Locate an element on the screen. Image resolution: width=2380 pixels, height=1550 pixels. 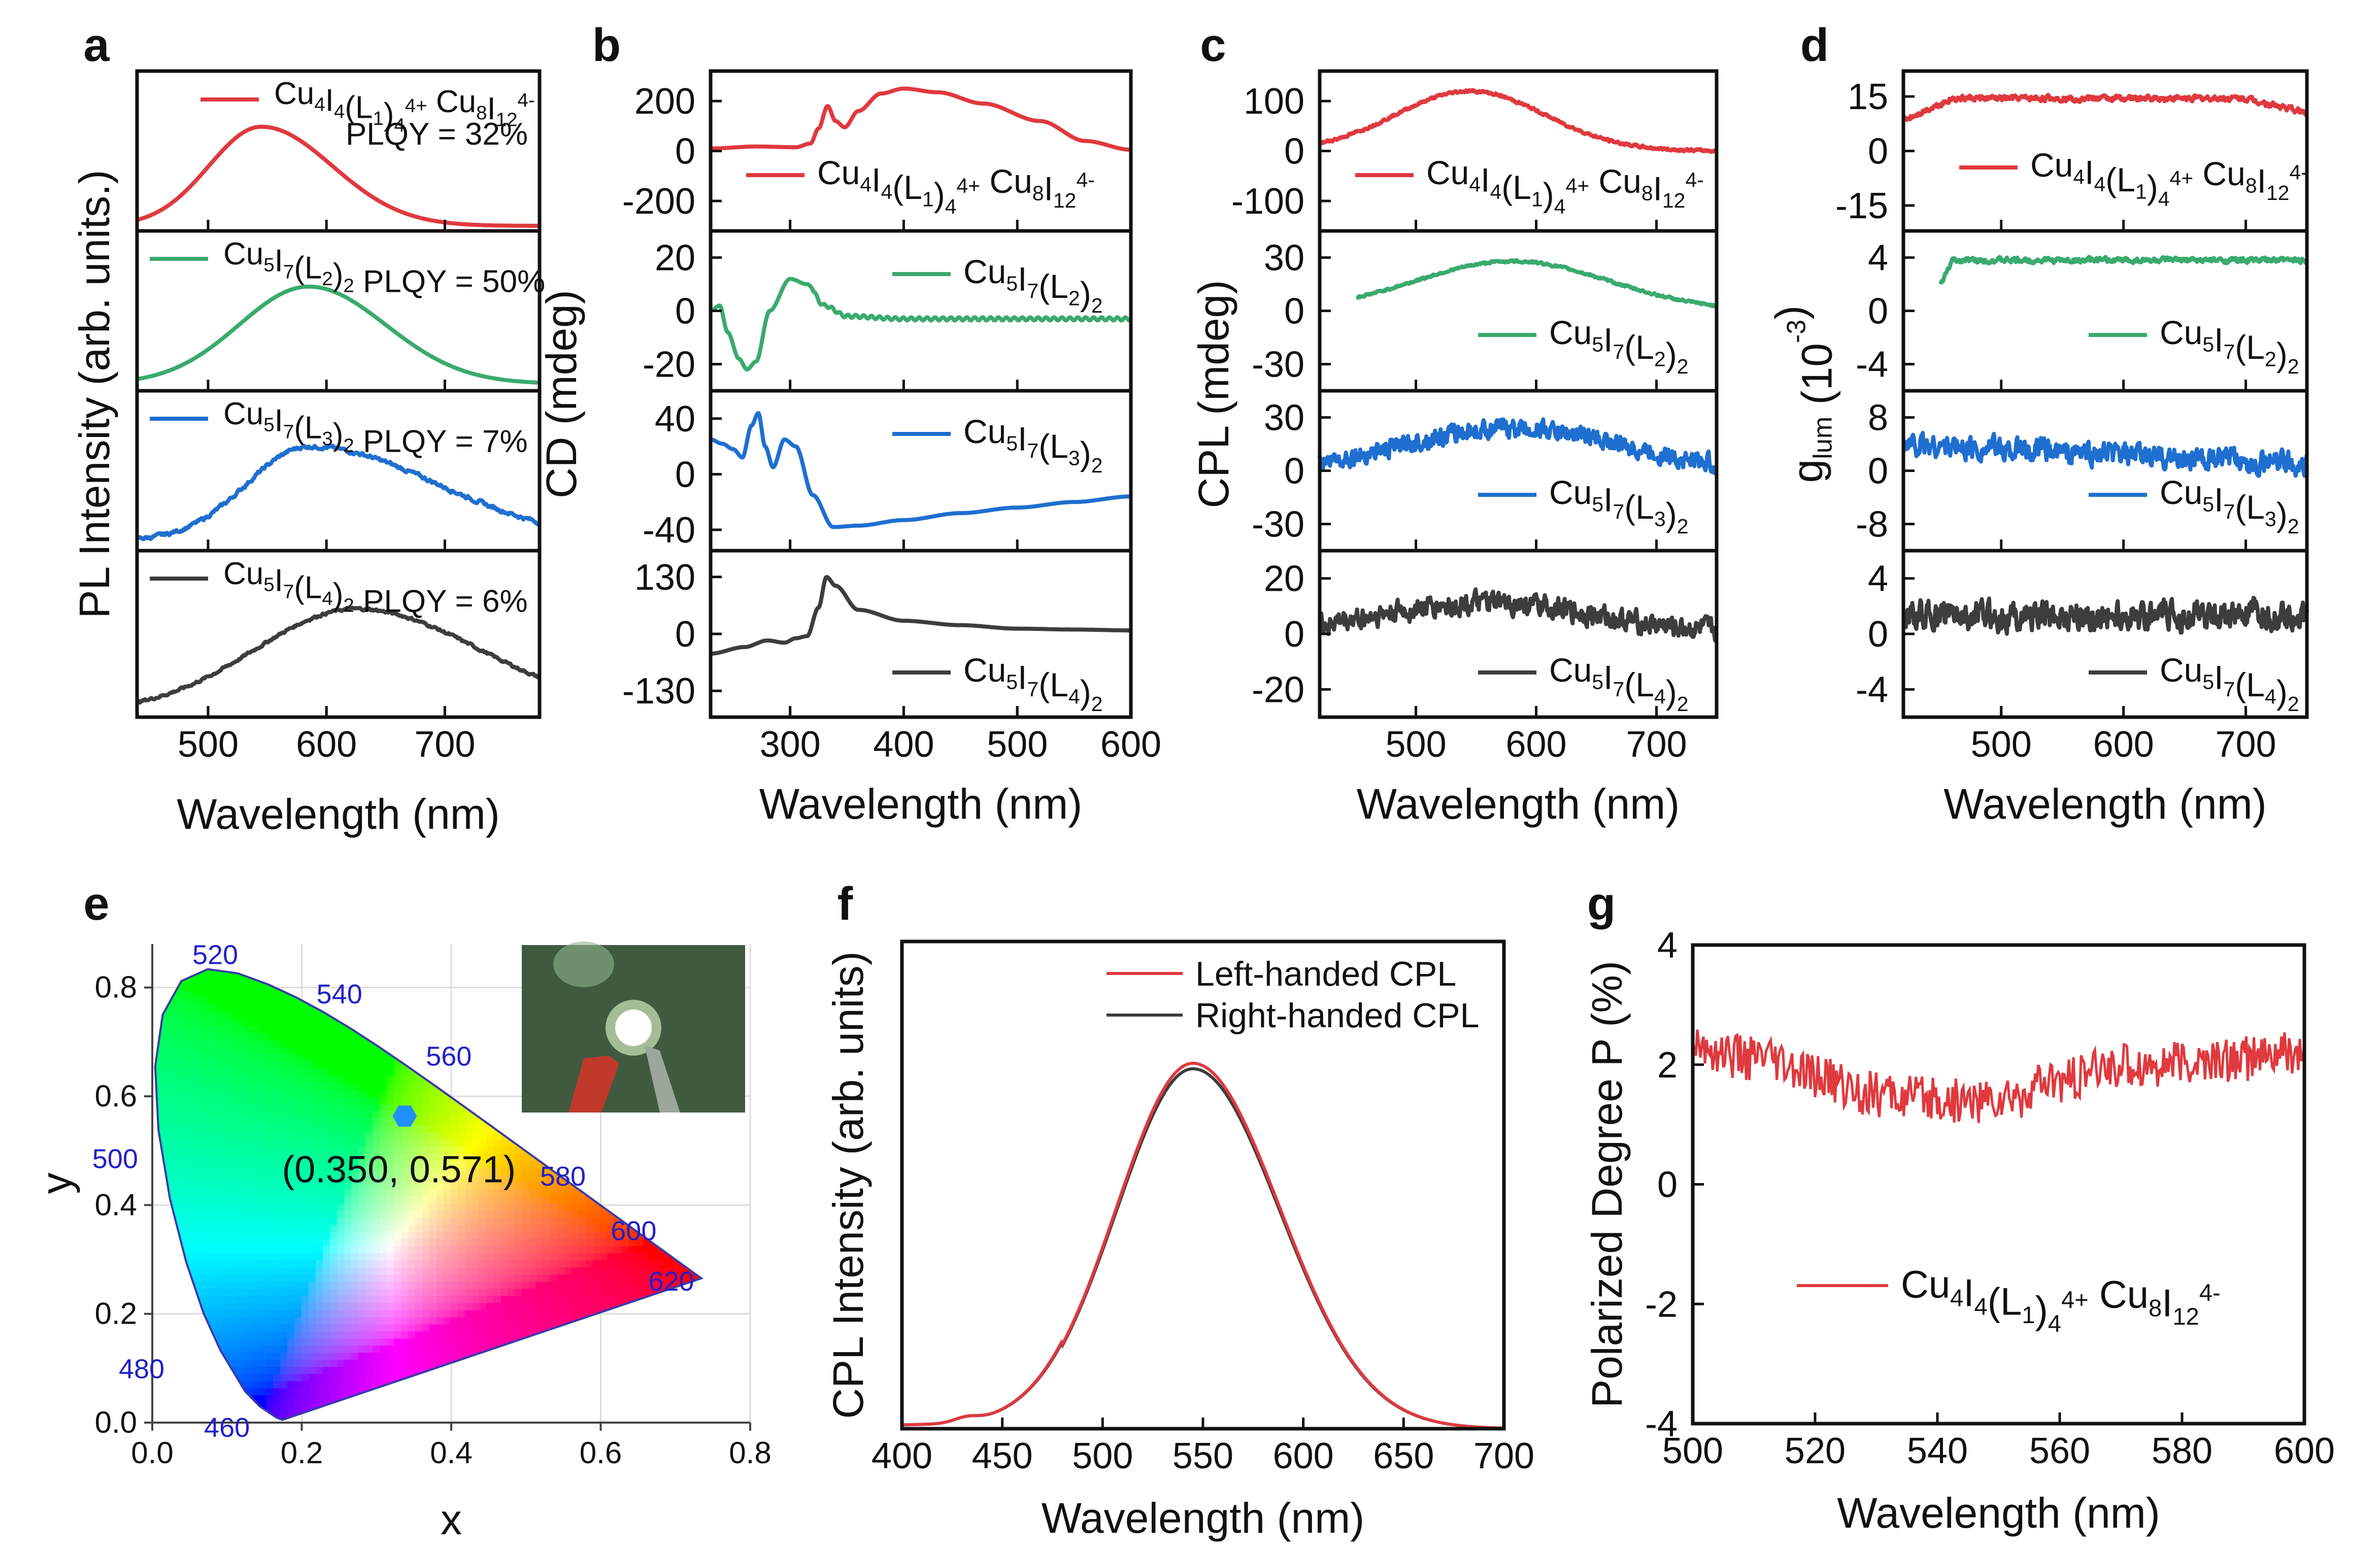
x-axis-label: Wavelength (nm) is located at coordinates (921, 804).